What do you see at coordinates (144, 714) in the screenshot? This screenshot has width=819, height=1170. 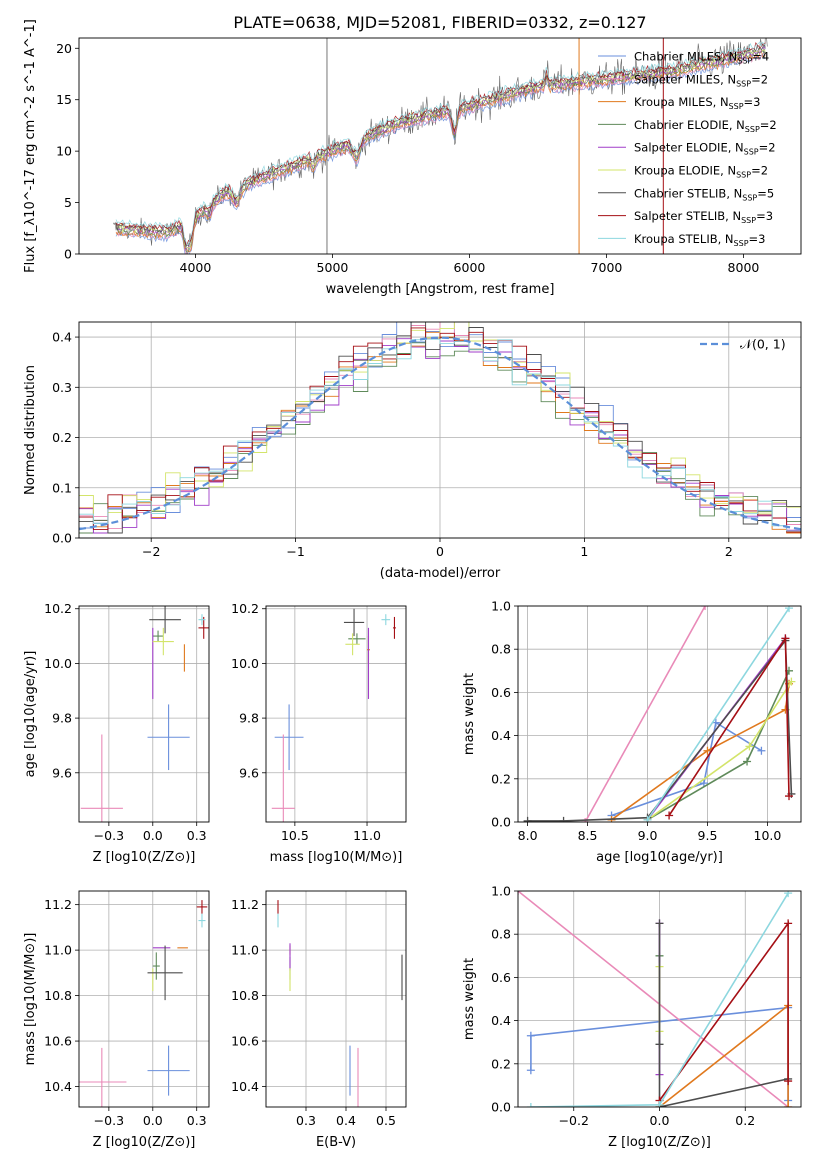 I see `age-vs-Z-frame` at bounding box center [144, 714].